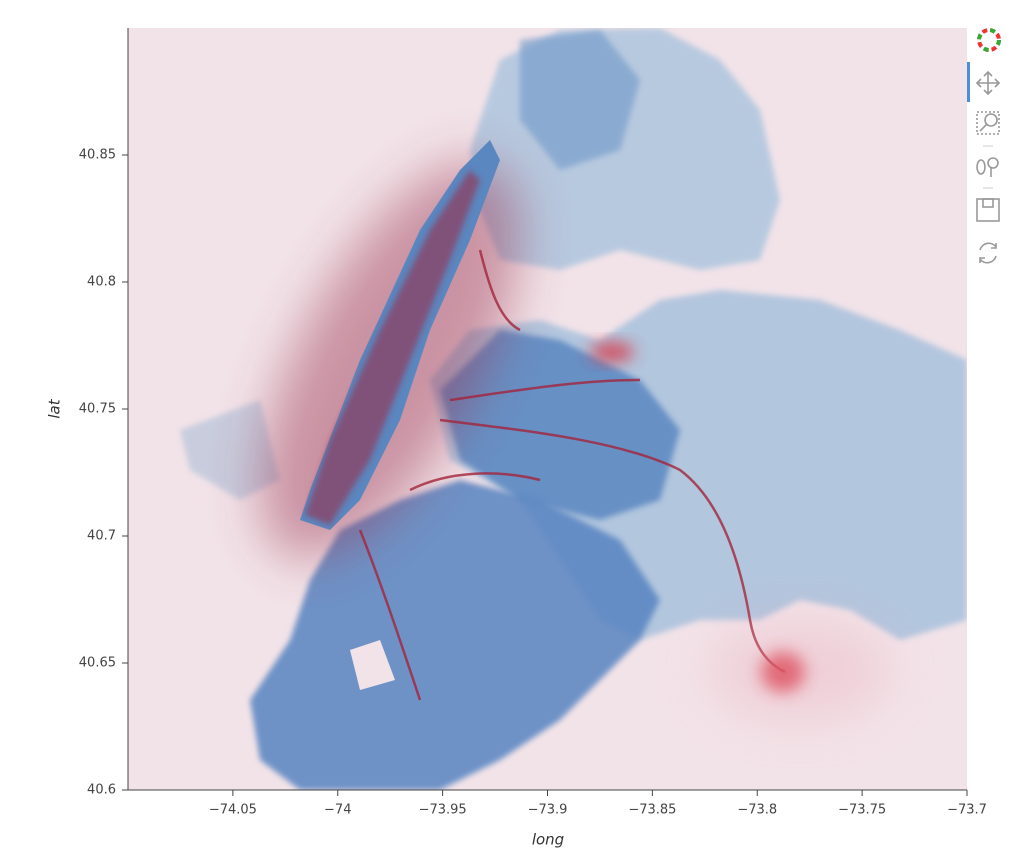  What do you see at coordinates (97, 663) in the screenshot?
I see `y-tick-label: 40.65` at bounding box center [97, 663].